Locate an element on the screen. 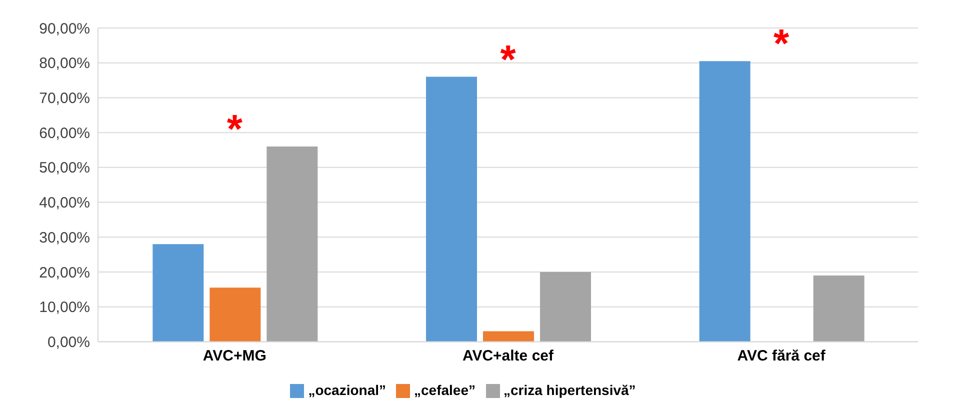 The height and width of the screenshot is (416, 956). y-tick-label: 90,00% is located at coordinates (64, 29).